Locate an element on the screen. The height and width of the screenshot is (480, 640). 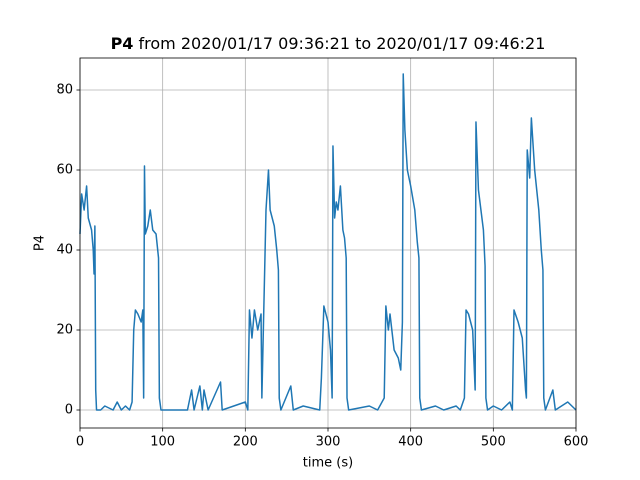
x-axis-label: time (s) is located at coordinates (328, 463).